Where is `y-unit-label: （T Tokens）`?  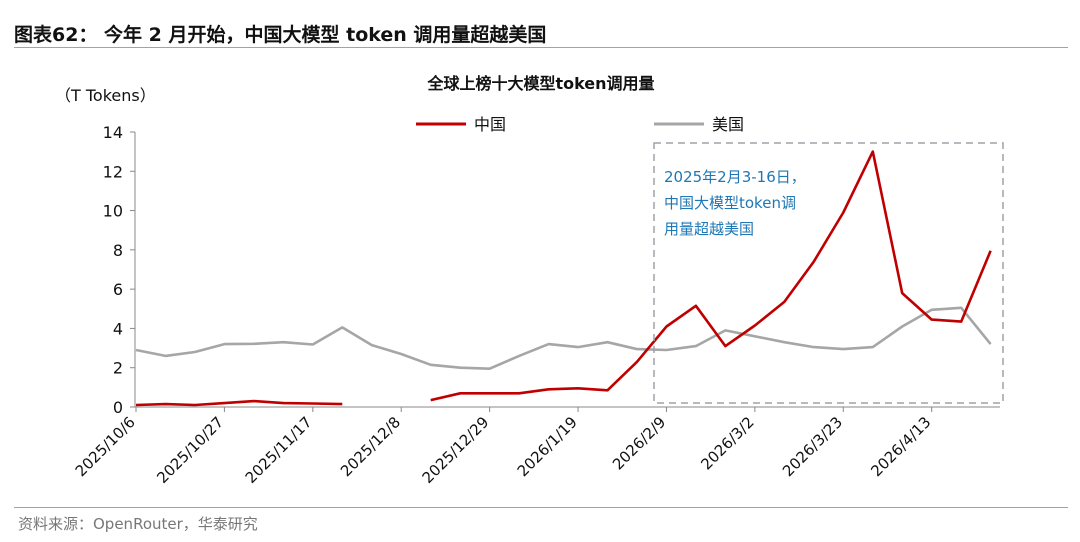
y-unit-label: （T Tokens） is located at coordinates (105, 95).